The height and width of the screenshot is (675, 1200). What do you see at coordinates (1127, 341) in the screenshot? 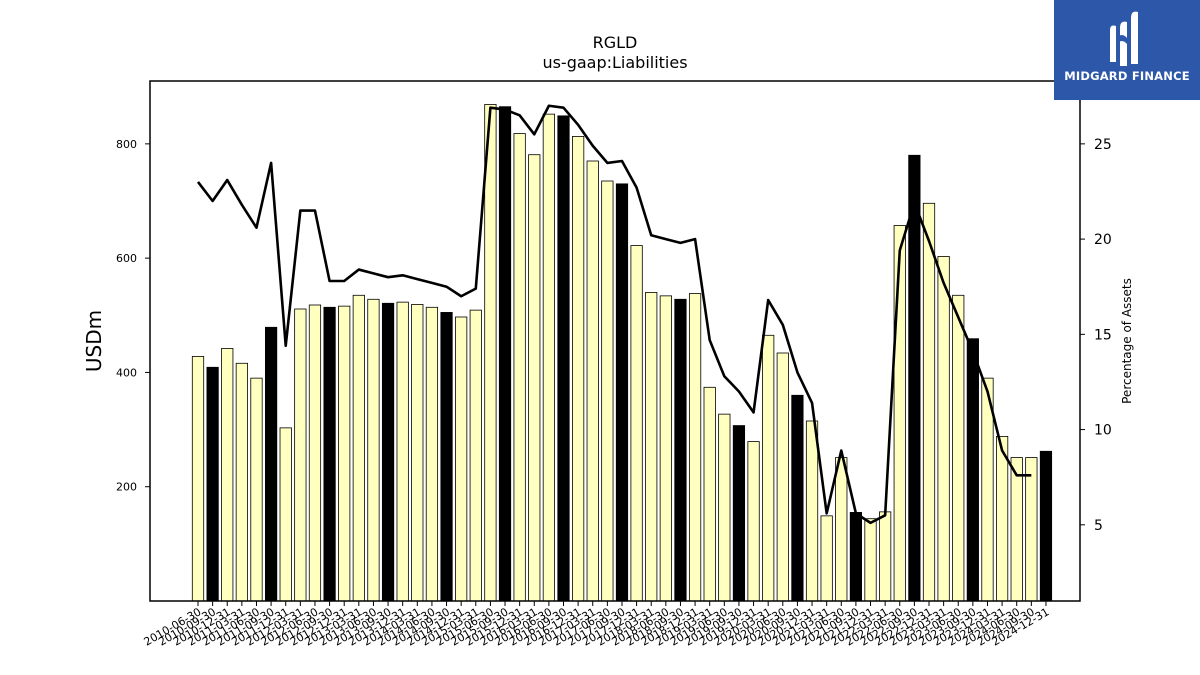
I see `y2-axis-label: Percentage of Assets` at bounding box center [1127, 341].